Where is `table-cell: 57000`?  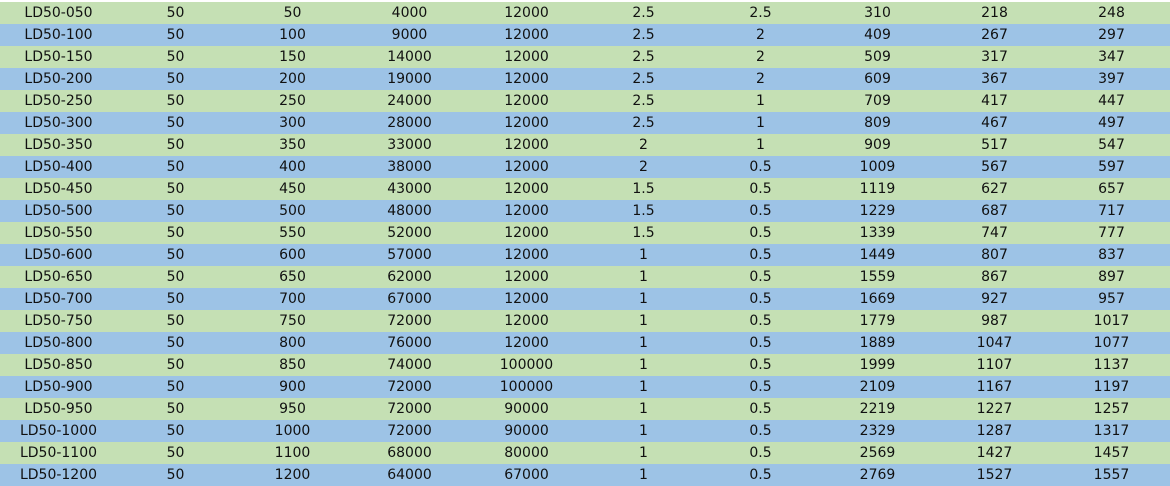
table-cell: 57000 is located at coordinates (409, 255).